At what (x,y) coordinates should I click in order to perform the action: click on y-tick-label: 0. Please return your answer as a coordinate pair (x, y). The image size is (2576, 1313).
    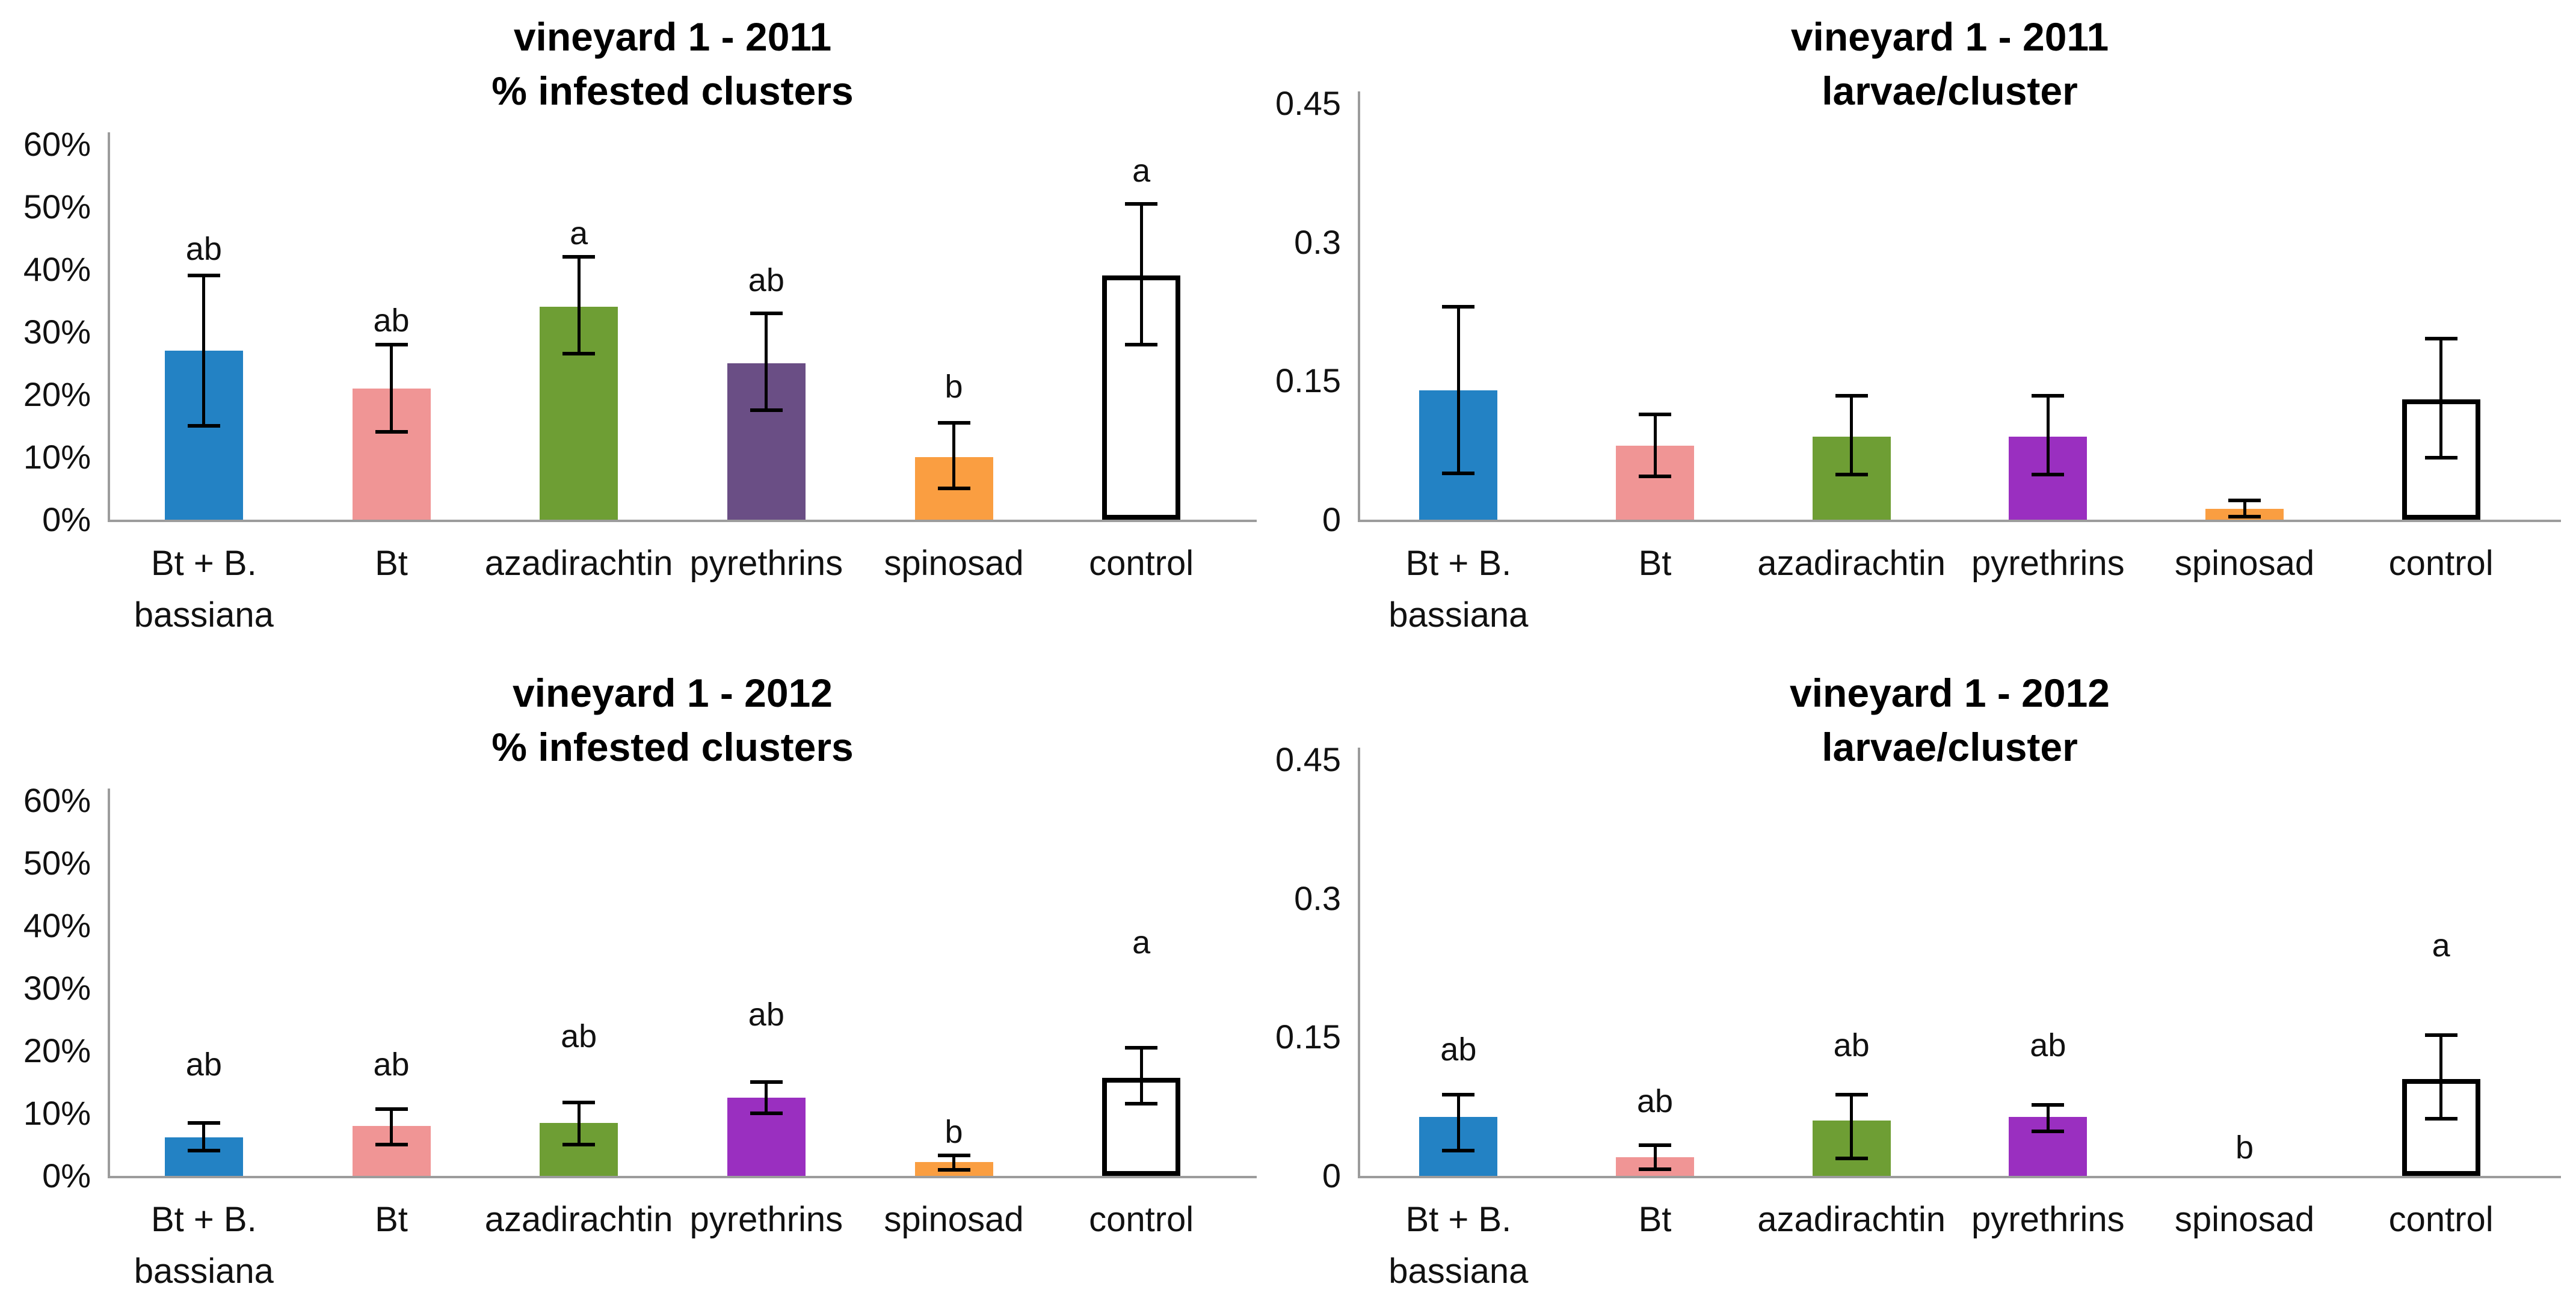
    Looking at the image, I should click on (1331, 1176).